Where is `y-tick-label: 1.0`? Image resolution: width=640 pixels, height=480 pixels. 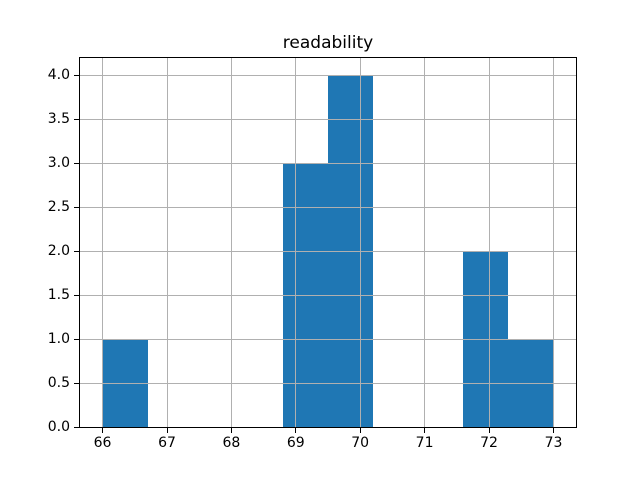 y-tick-label: 1.0 is located at coordinates (58, 339).